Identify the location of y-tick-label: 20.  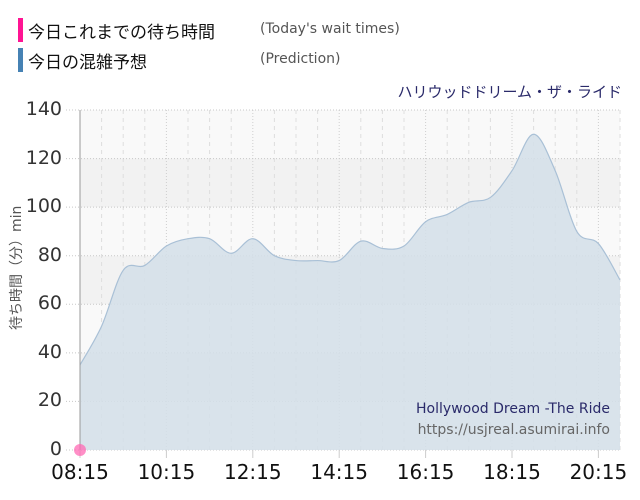
(49, 400).